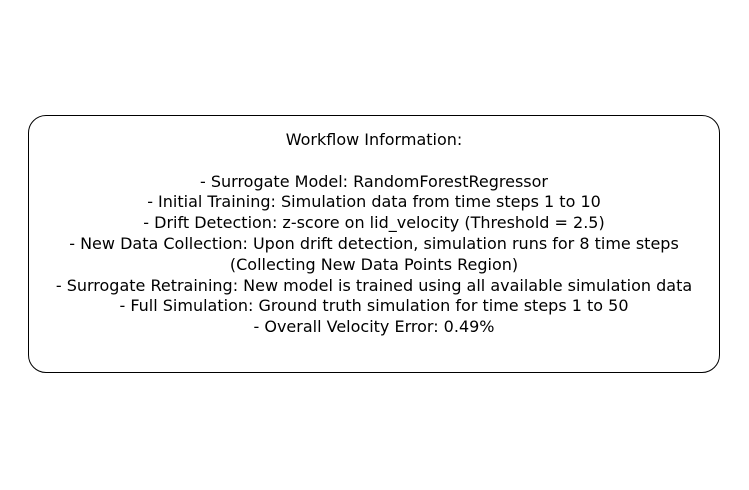 The image size is (749, 490). Describe the element at coordinates (374, 181) in the screenshot. I see `surrogate-model-line: - Surrogate Model: RandomForestRegressor` at that location.